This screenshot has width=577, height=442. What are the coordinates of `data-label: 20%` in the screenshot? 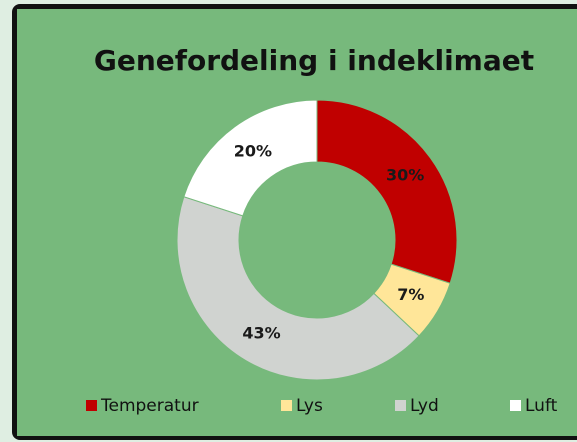 It's located at (253, 150).